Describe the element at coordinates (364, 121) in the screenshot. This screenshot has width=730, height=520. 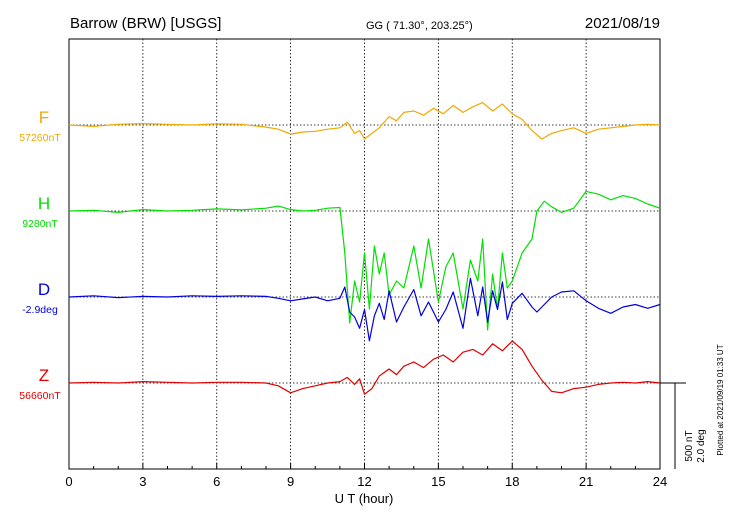
I see `series-line-f` at that location.